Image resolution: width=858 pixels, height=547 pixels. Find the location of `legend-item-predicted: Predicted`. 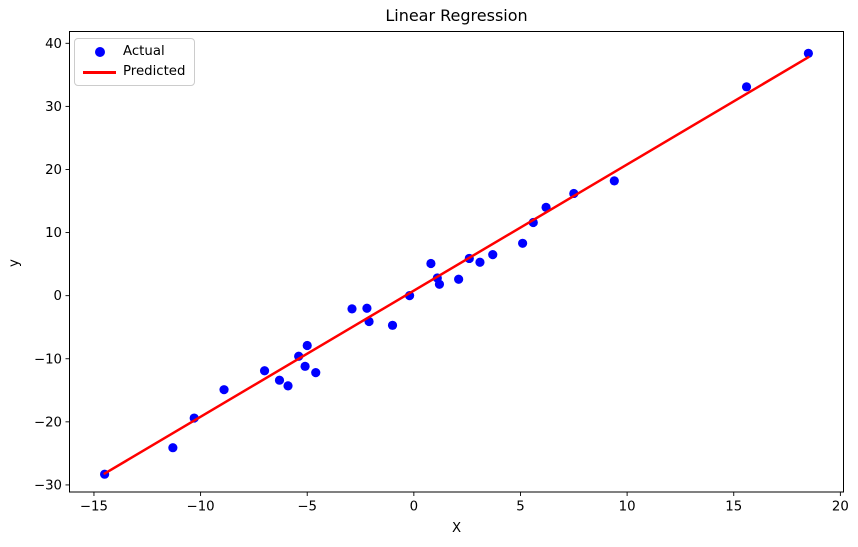

legend-item-predicted: Predicted is located at coordinates (134, 72).